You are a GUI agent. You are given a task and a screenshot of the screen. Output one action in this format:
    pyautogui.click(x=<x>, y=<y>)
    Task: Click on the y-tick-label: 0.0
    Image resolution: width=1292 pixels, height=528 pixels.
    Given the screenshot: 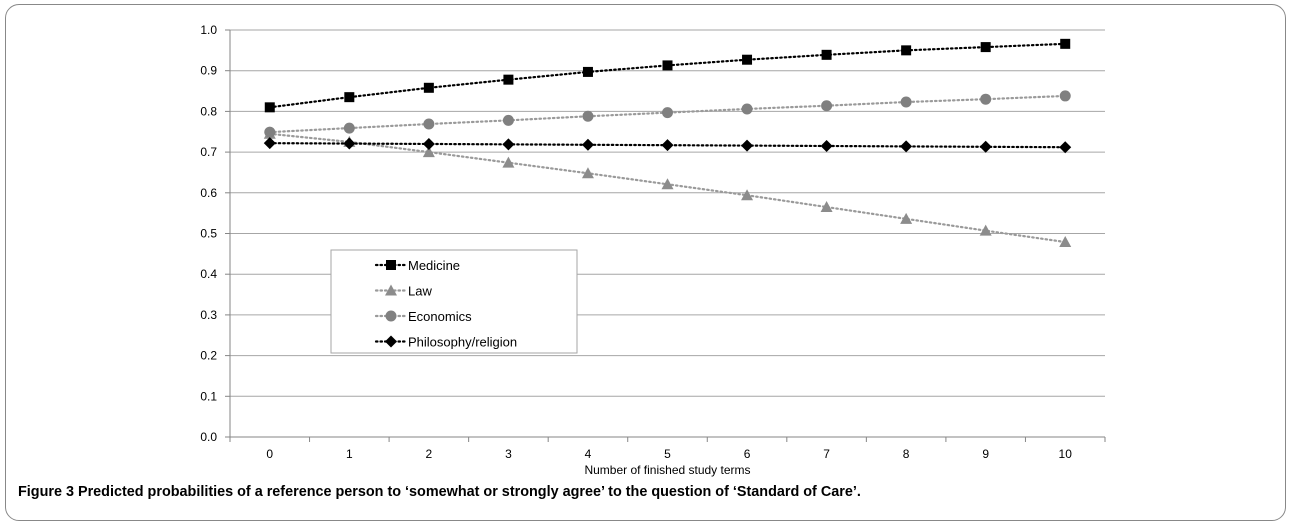 What is the action you would take?
    pyautogui.click(x=208, y=437)
    